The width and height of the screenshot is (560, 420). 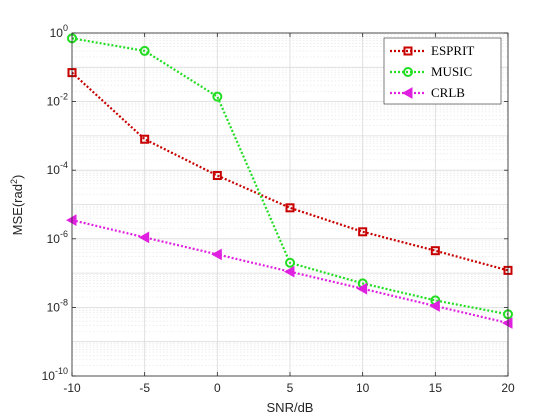 I want to click on y-tick-label: 10⁻⁶, so click(x=57, y=237).